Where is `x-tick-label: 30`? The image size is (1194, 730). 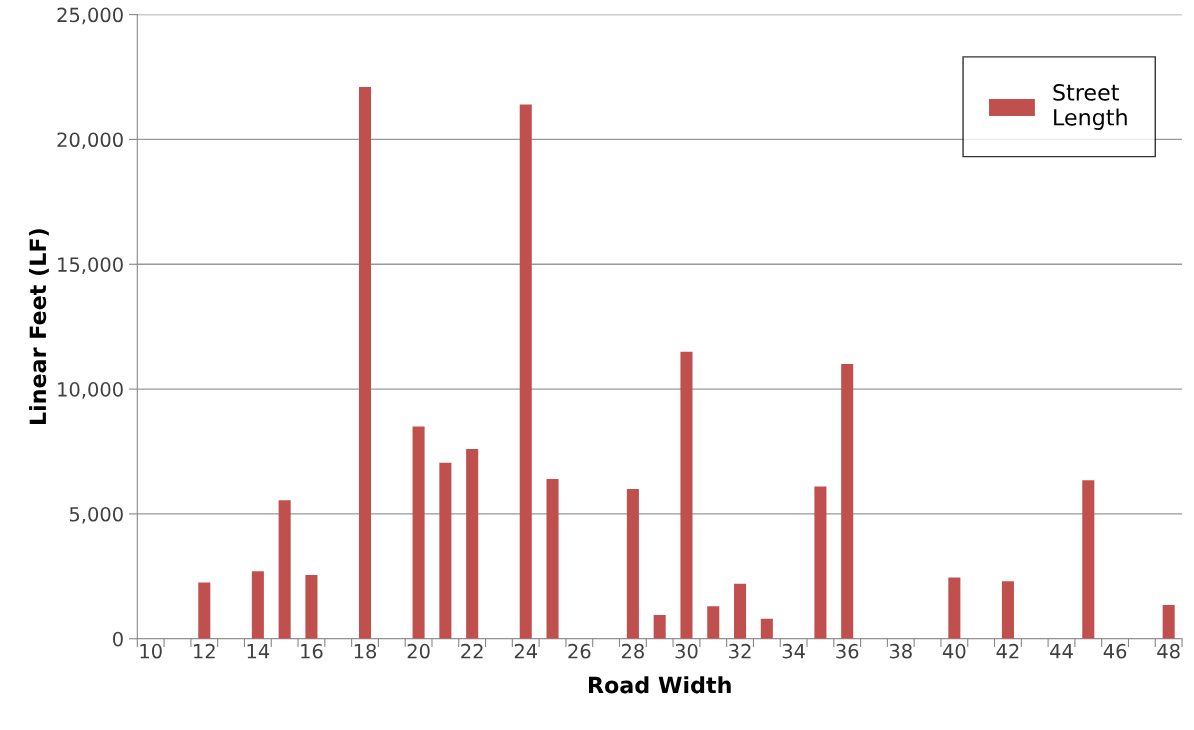 x-tick-label: 30 is located at coordinates (686, 651).